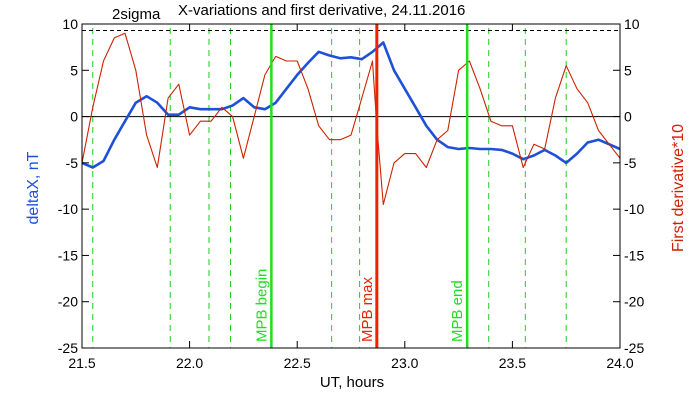  Describe the element at coordinates (136, 14) in the screenshot. I see `chart-subtitle: 2sigma` at that location.